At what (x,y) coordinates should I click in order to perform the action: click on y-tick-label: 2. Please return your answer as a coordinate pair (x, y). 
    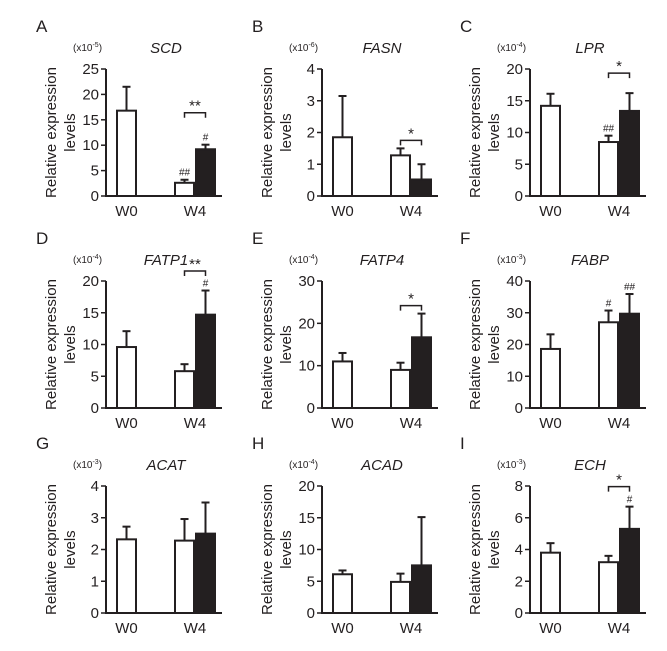
    Looking at the image, I should click on (95, 550).